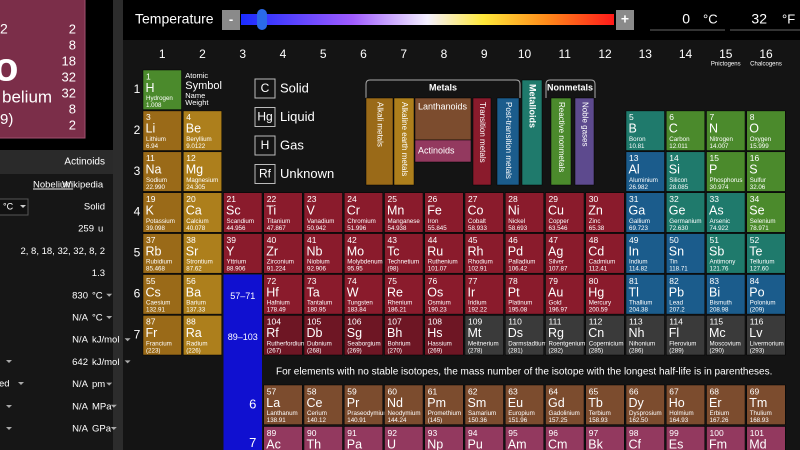 The height and width of the screenshot is (450, 800). Describe the element at coordinates (427, 19) in the screenshot. I see `temperature-slider` at that location.